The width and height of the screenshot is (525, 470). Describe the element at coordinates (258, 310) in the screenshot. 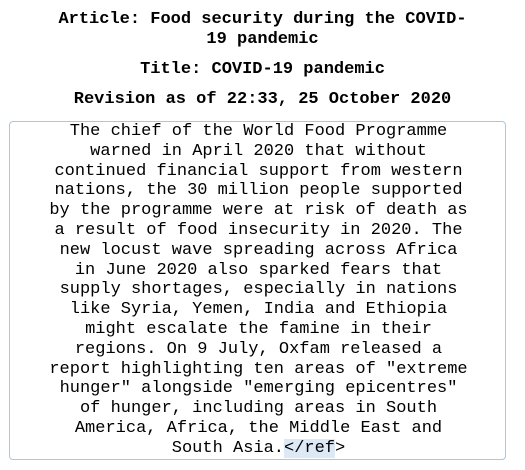

I see `text-line: like Syria, Yemen, India and Ethiopia` at that location.